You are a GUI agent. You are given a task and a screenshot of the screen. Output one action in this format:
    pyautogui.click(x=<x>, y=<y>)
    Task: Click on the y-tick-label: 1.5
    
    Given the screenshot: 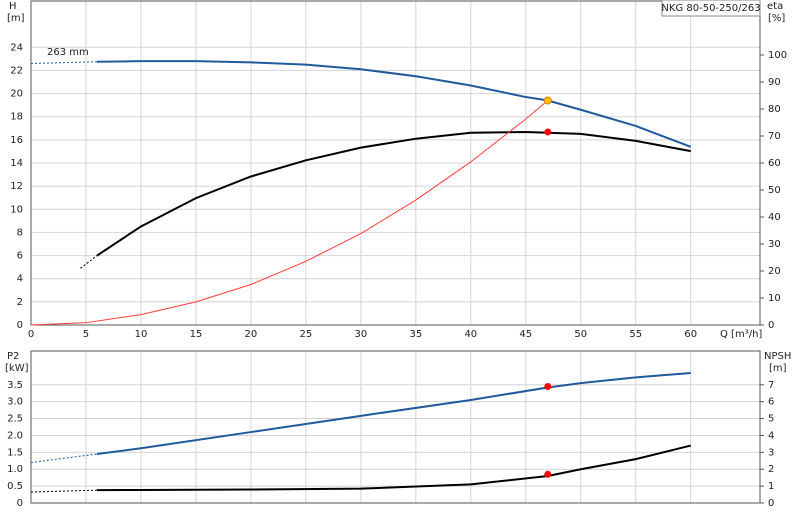 What is the action you would take?
    pyautogui.click(x=15, y=452)
    